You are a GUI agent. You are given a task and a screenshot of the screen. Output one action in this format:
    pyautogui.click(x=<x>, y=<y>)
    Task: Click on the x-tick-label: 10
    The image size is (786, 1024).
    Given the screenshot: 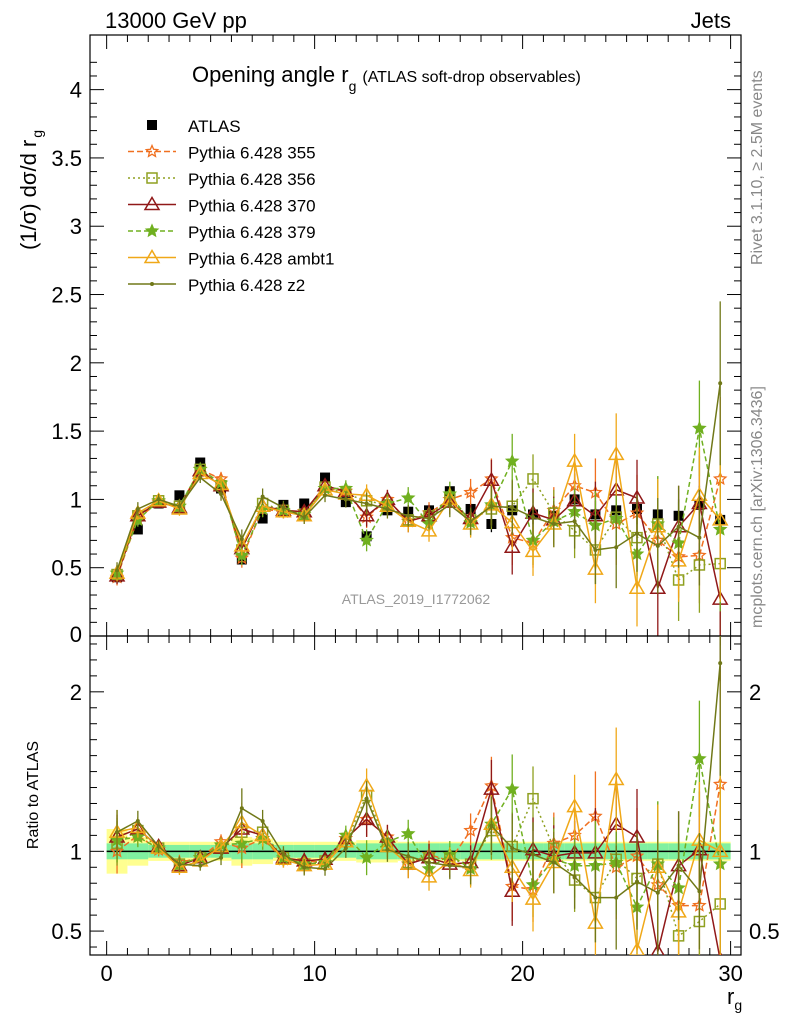 What is the action you would take?
    pyautogui.click(x=314, y=973)
    